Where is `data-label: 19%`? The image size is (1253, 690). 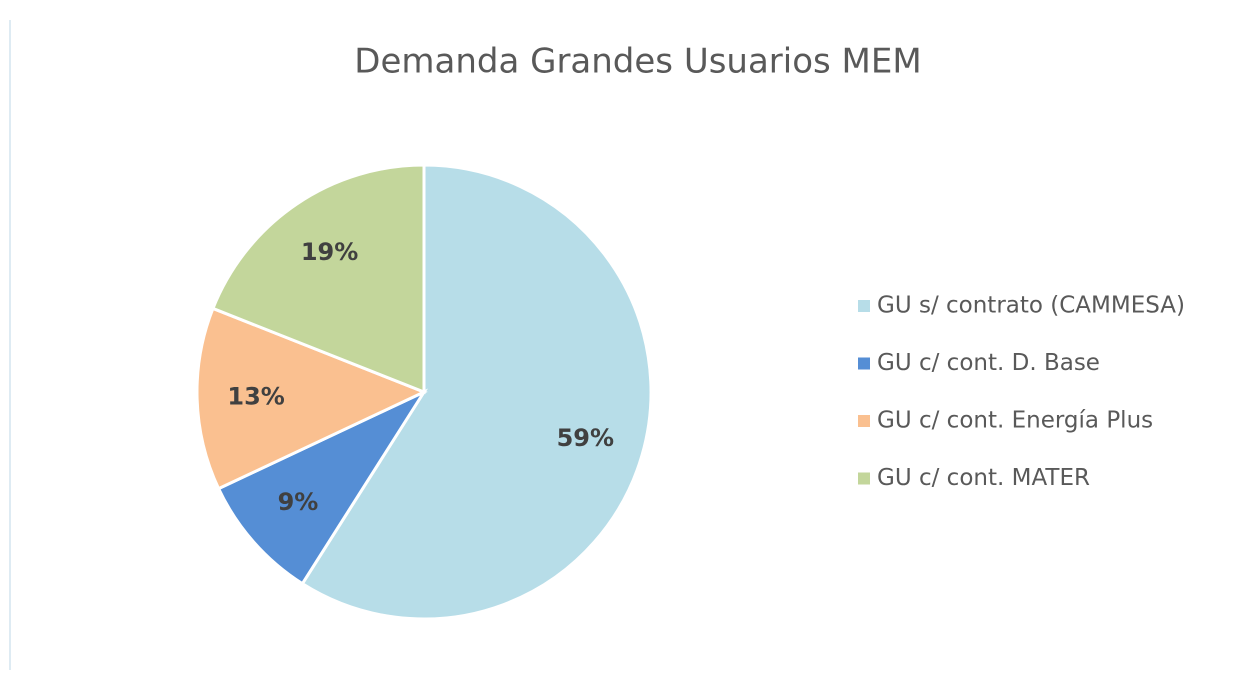
data-label: 19% is located at coordinates (329, 252).